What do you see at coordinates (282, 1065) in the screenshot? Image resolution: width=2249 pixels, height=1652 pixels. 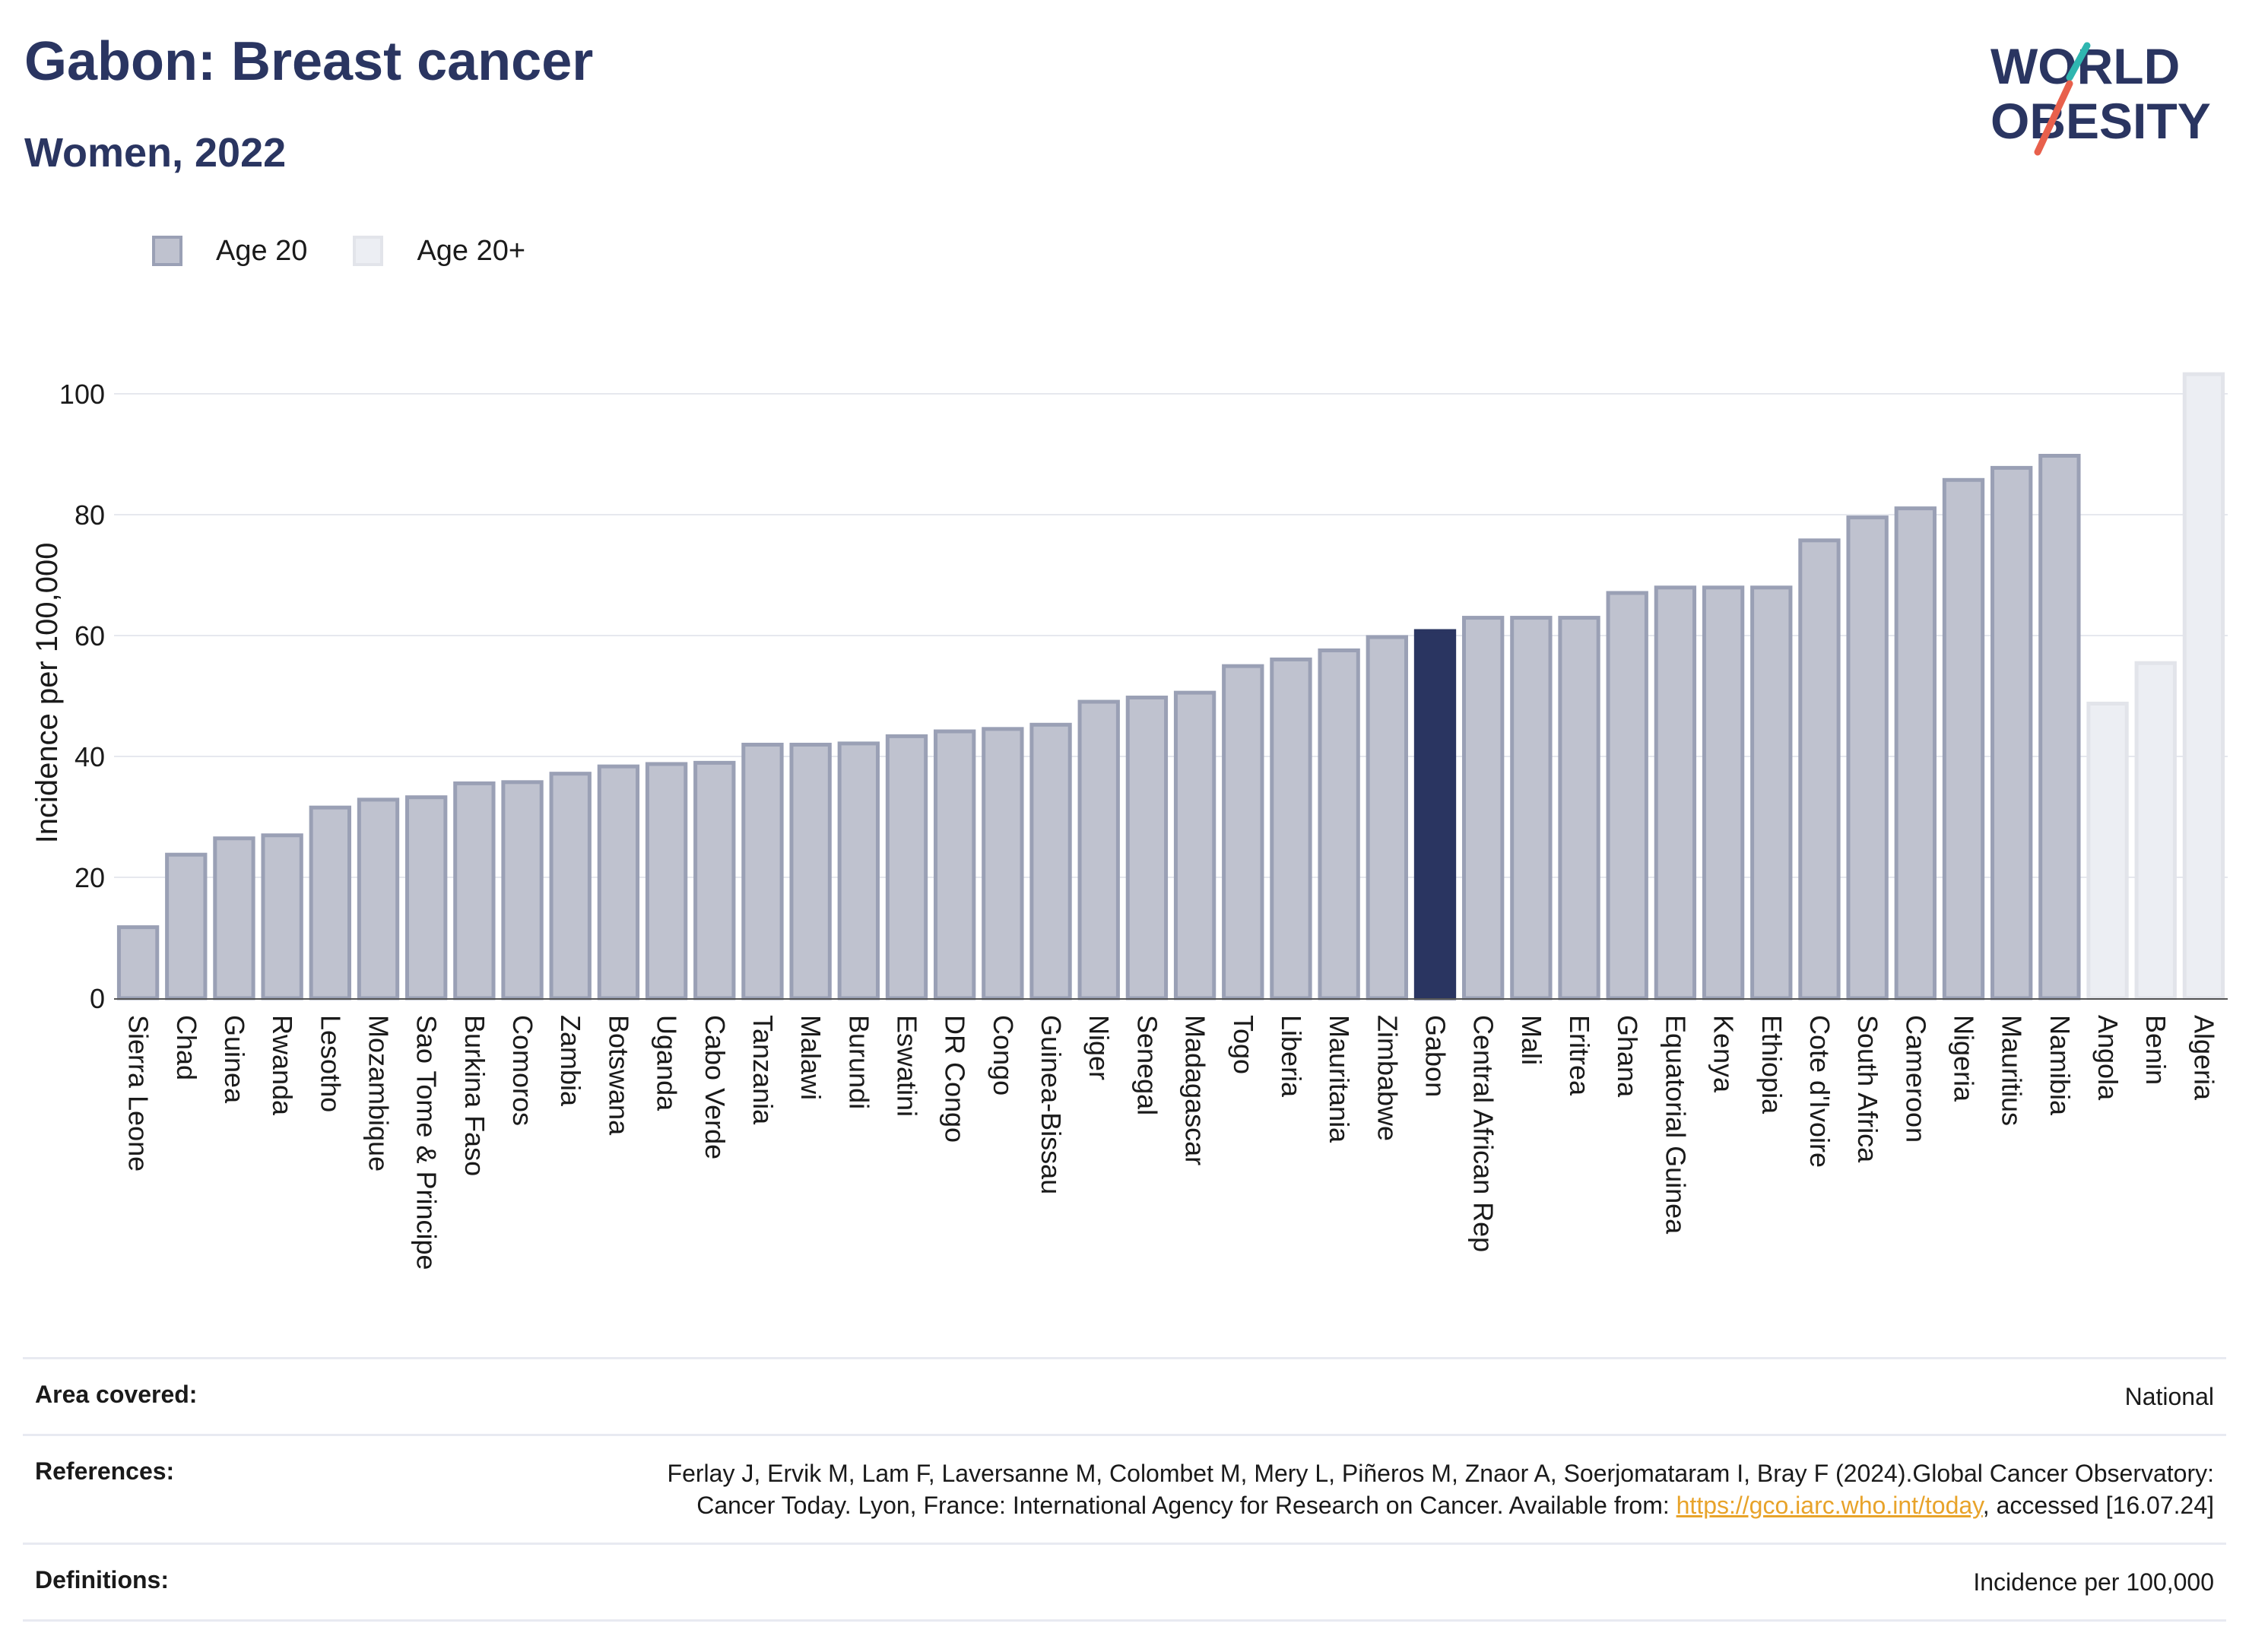 I see `x-tick-label: Rwanda` at bounding box center [282, 1065].